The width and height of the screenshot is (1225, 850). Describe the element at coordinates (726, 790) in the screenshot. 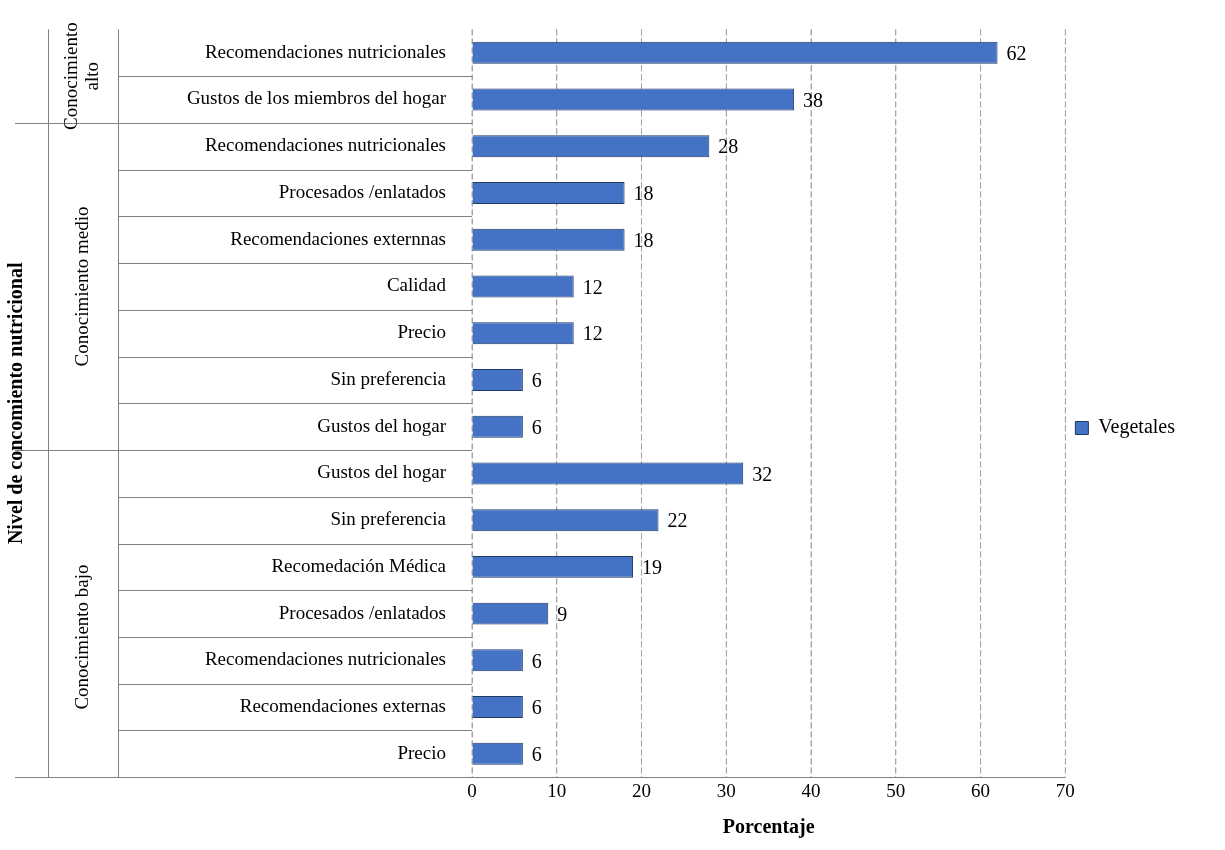

I see `x-tick-label: 30` at that location.